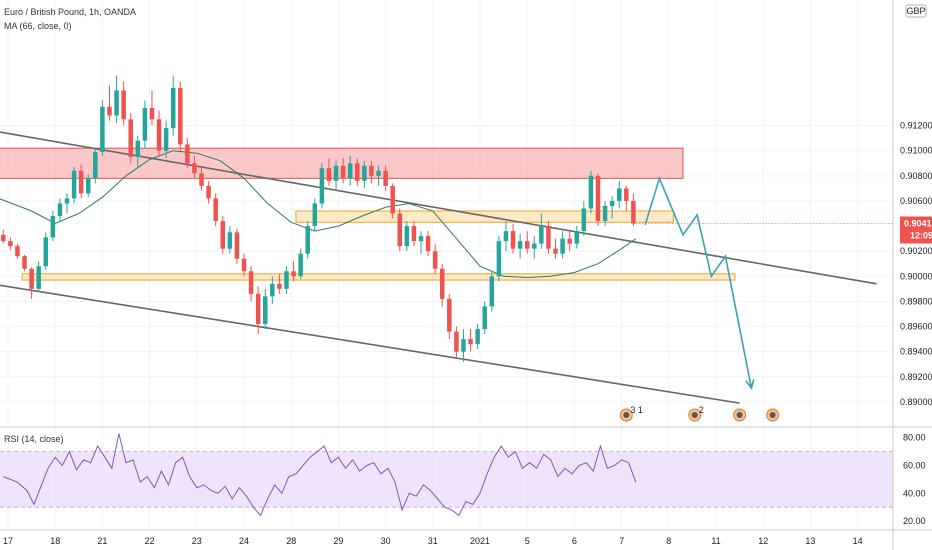 Image resolution: width=932 pixels, height=550 pixels. I want to click on time-tick-label: 12, so click(763, 541).